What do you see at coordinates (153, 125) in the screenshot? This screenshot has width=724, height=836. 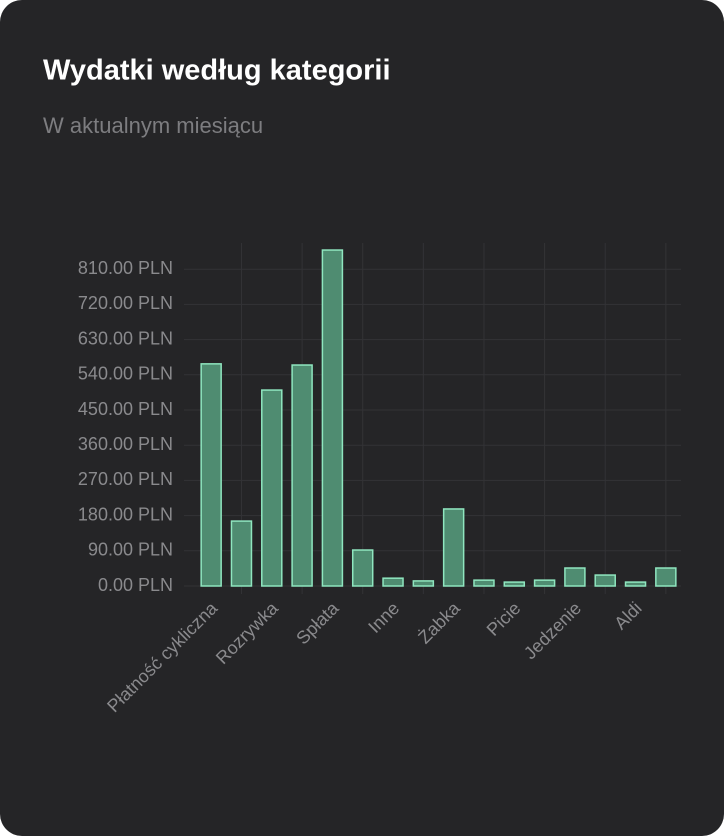 I see `chart-subtitle: W aktualnym miesiącu` at bounding box center [153, 125].